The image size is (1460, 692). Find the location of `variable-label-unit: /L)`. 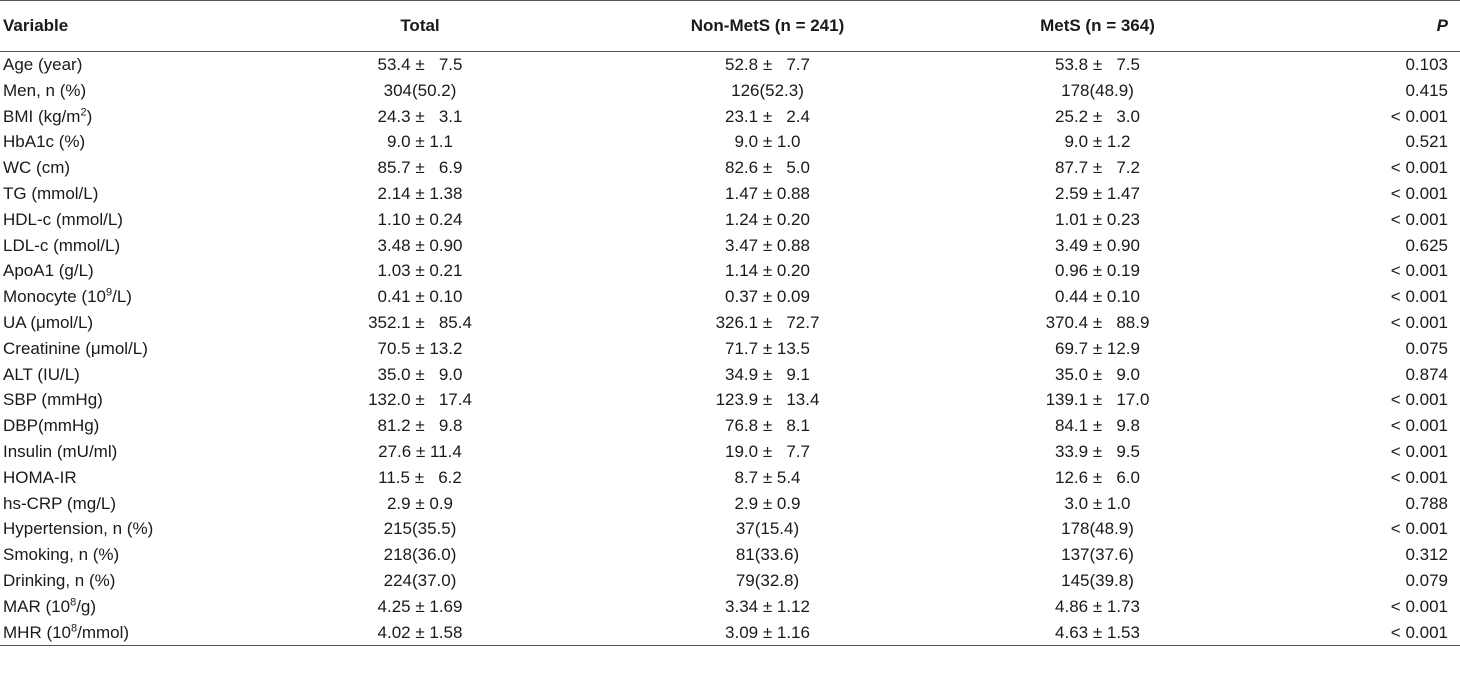

variable-label-unit: /L) is located at coordinates (122, 297).